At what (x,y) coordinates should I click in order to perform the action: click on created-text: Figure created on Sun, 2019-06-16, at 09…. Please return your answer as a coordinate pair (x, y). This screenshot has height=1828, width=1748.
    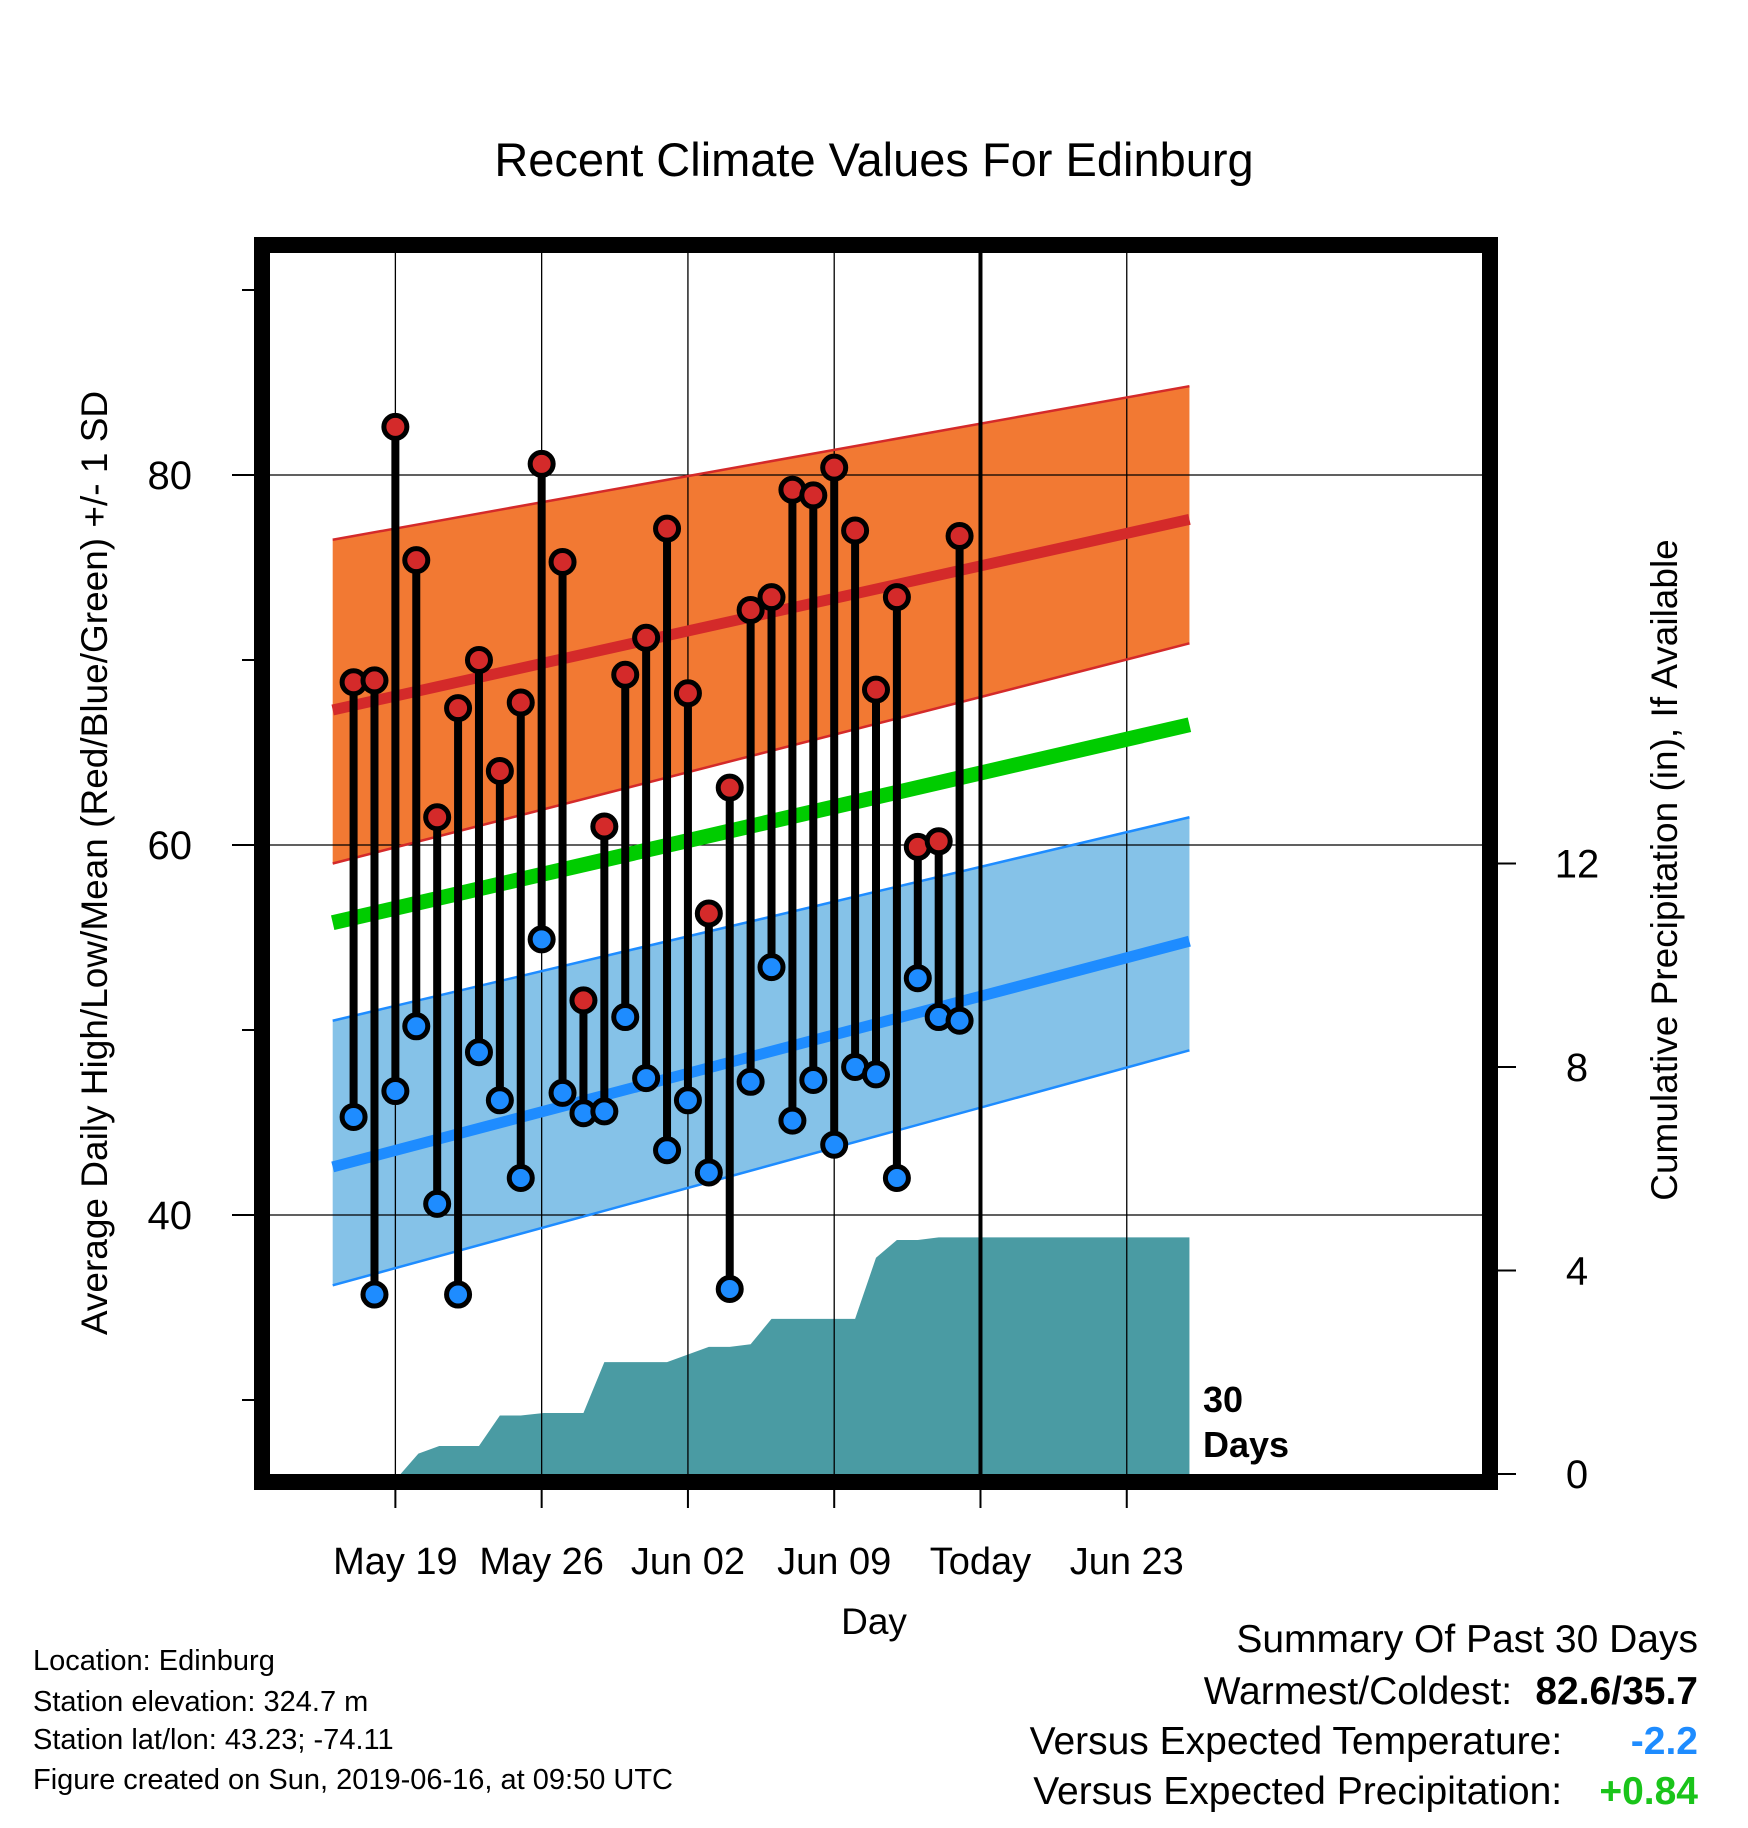
    Looking at the image, I should click on (353, 1780).